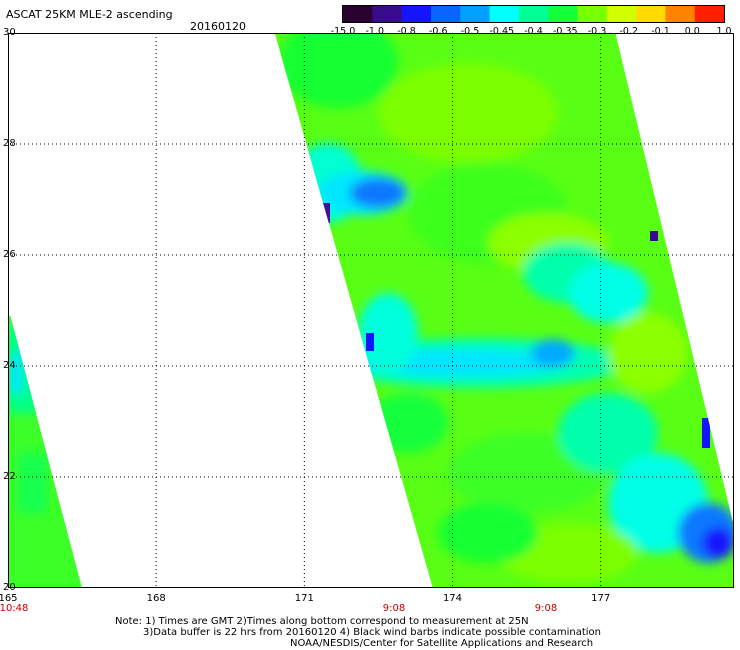  What do you see at coordinates (660, 31) in the screenshot?
I see `color-scale-label: -0.1` at bounding box center [660, 31].